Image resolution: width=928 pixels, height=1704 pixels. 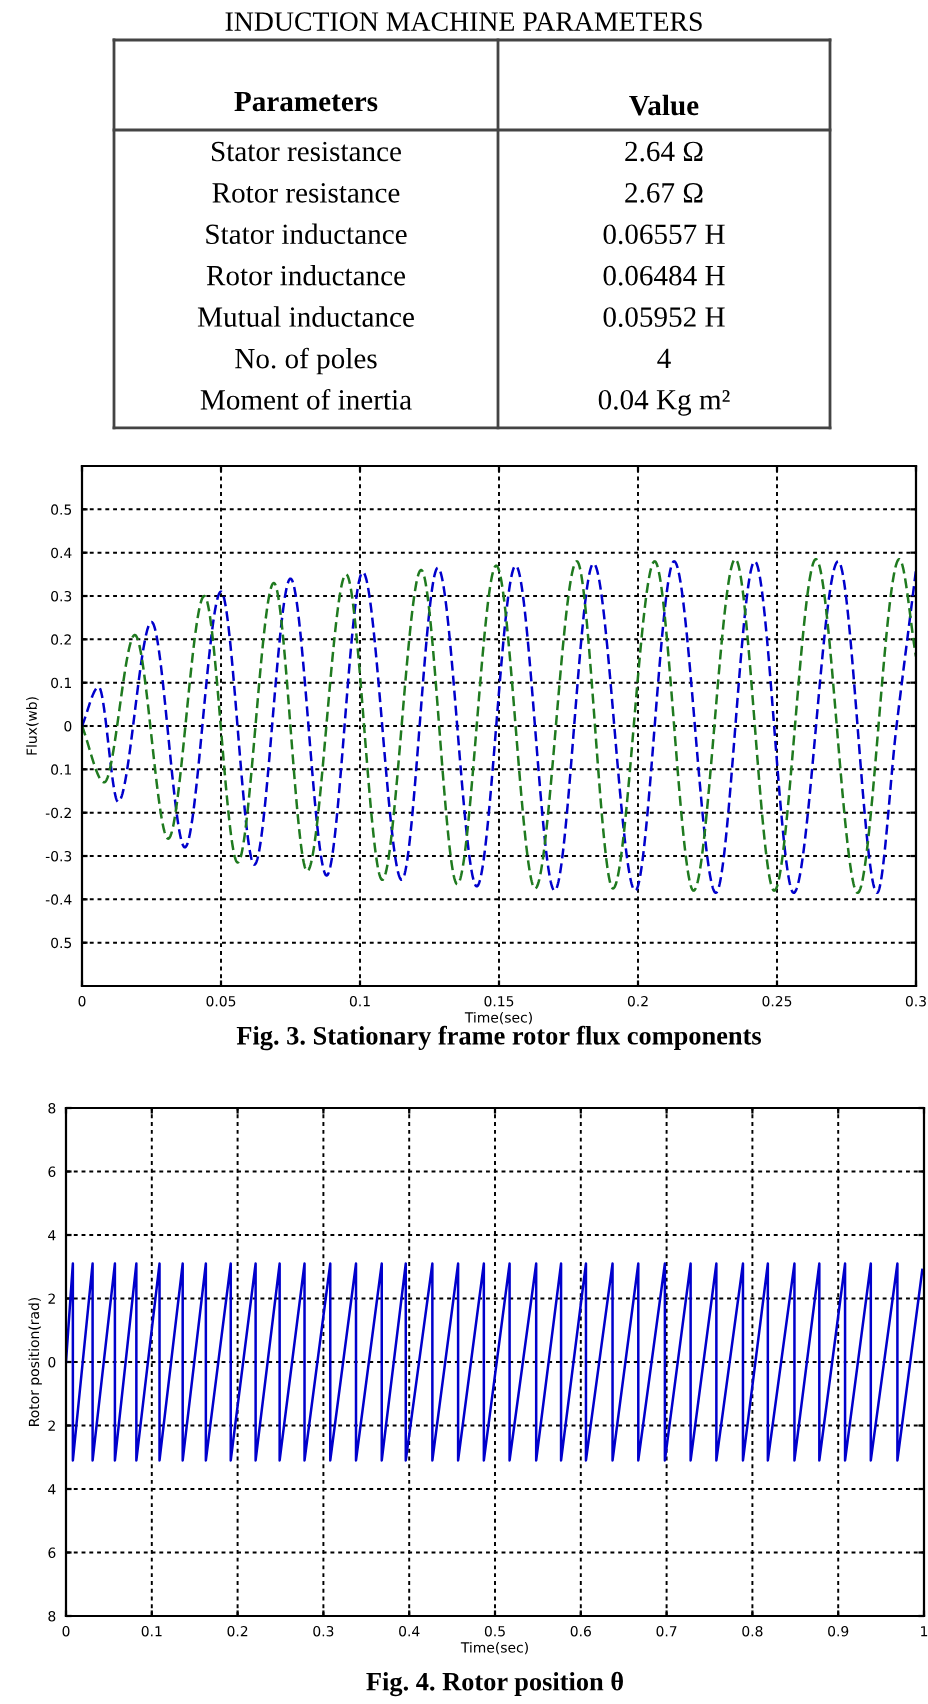 What do you see at coordinates (306, 151) in the screenshot?
I see `text: Stator resistance` at bounding box center [306, 151].